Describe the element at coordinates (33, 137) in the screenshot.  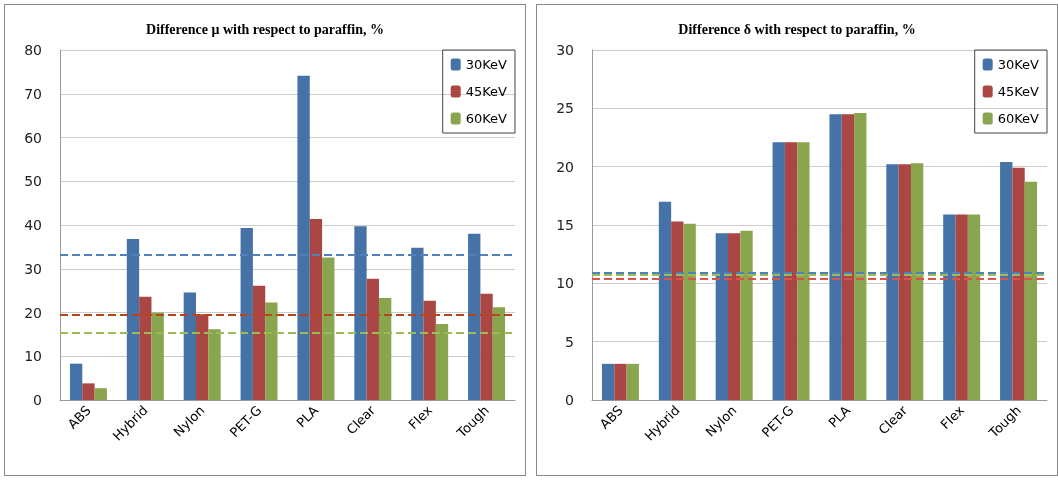
I see `y-tick-label: 60` at that location.